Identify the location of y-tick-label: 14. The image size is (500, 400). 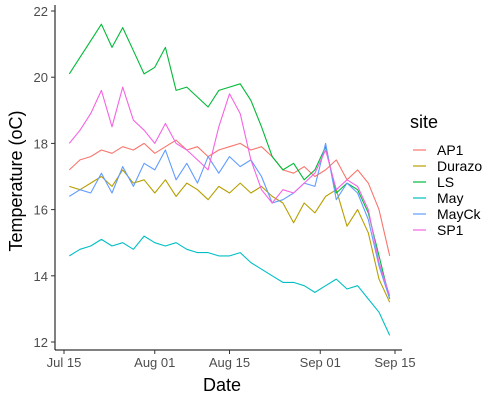
(41, 276).